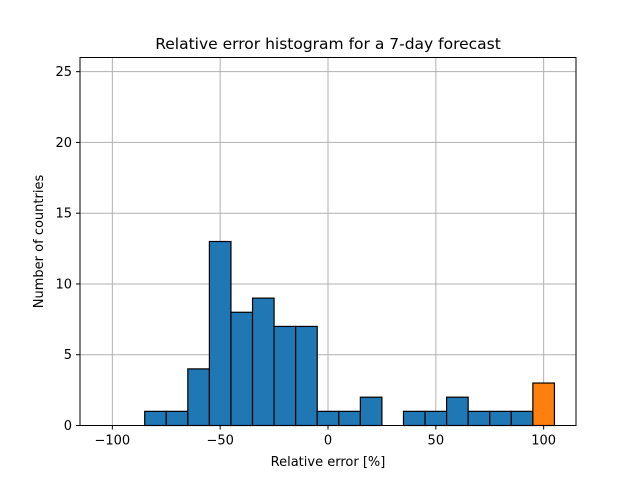 This screenshot has width=640, height=478. Describe the element at coordinates (63, 72) in the screenshot. I see `y-tick-label: 25` at that location.